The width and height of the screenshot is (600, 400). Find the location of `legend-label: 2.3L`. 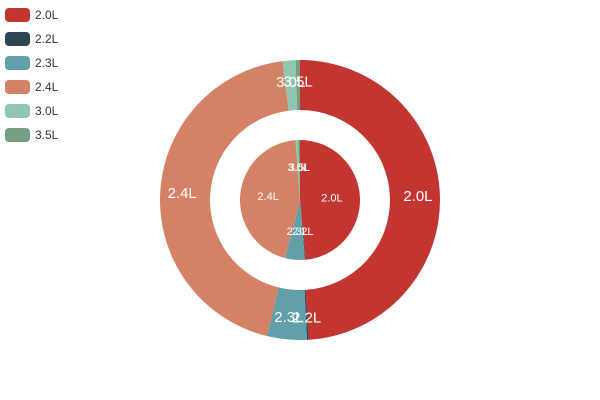

legend-label: 2.3L is located at coordinates (47, 63).